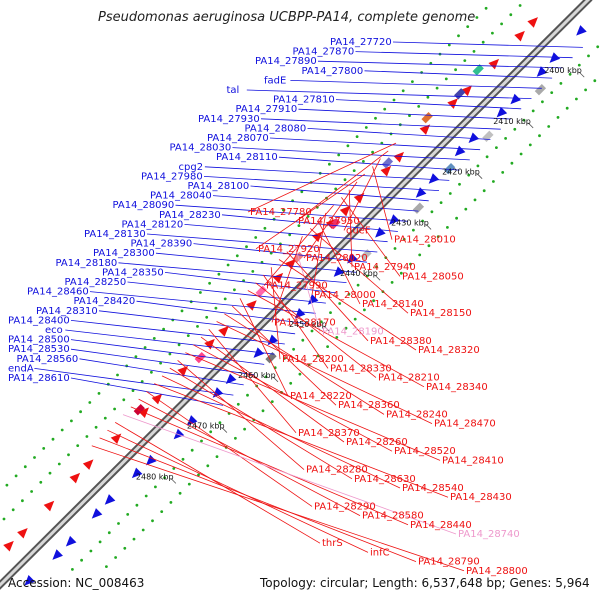  What do you see at coordinates (229, 119) in the screenshot?
I see `plus-gene-label: PA14_27930` at bounding box center [229, 119].